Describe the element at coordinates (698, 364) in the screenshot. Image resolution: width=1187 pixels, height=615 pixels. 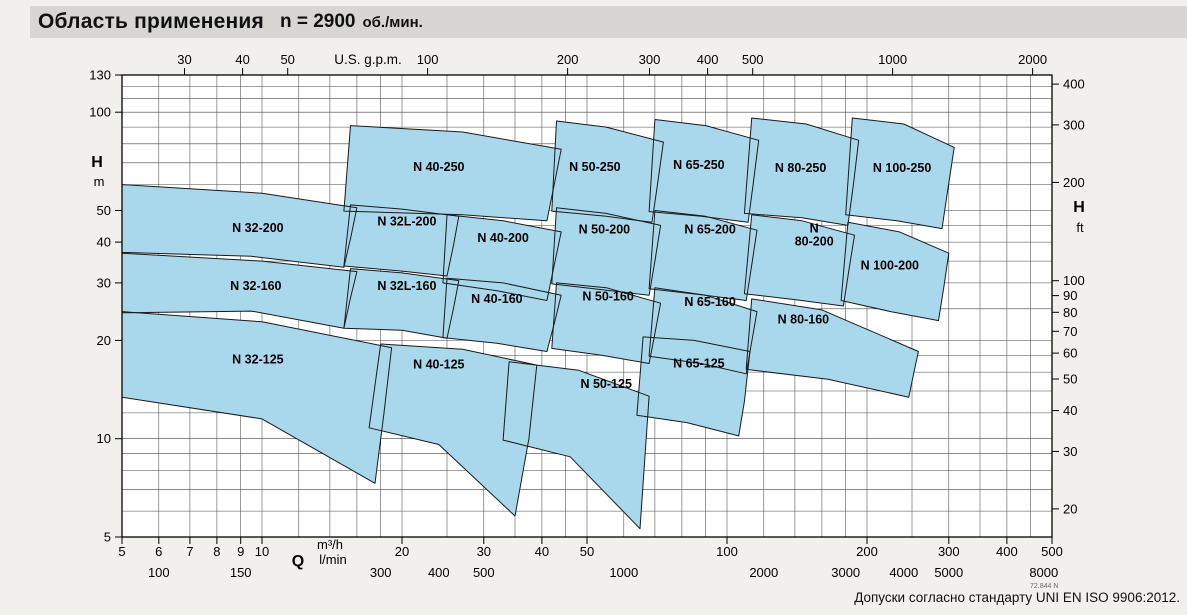
I see `pump-region-label: N 65-125` at that location.